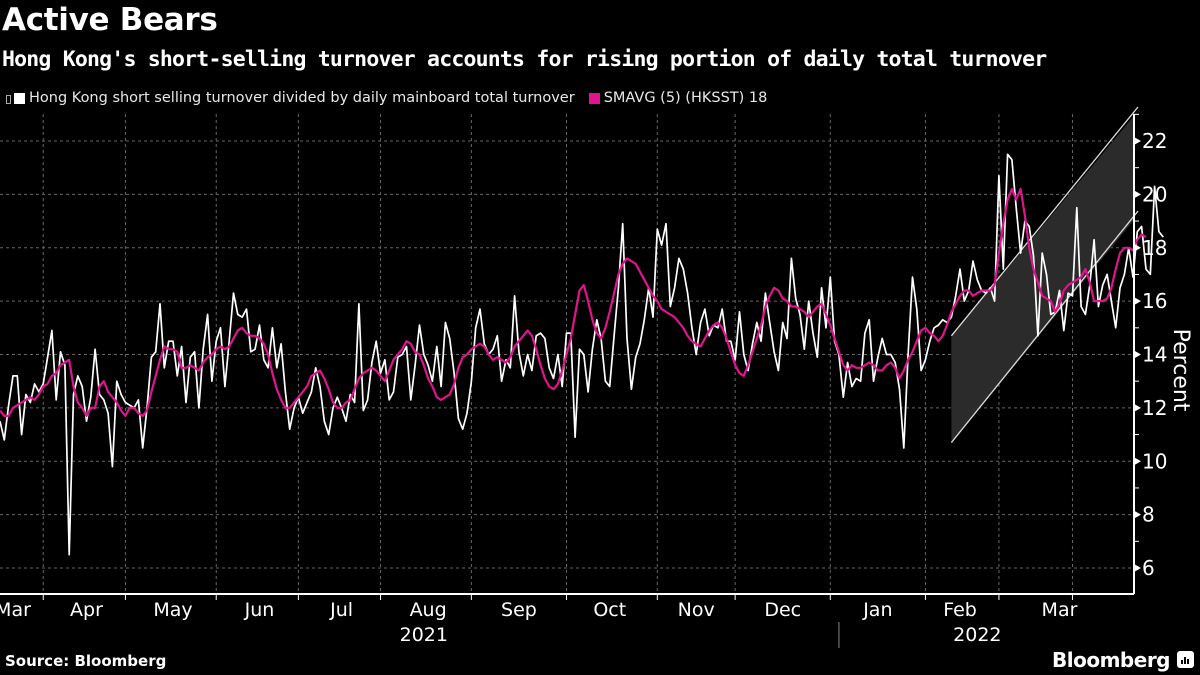 The height and width of the screenshot is (675, 1200). What do you see at coordinates (110, 20) in the screenshot?
I see `chart-title: Active Bears` at bounding box center [110, 20].